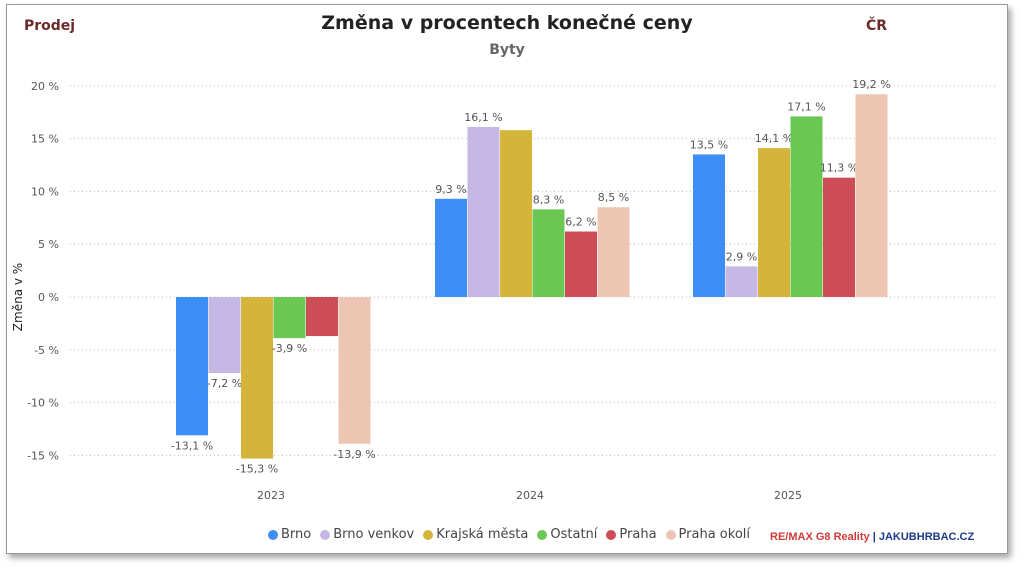 Image resolution: width=1024 pixels, height=568 pixels. I want to click on data-label: -13,9 %, so click(354, 454).